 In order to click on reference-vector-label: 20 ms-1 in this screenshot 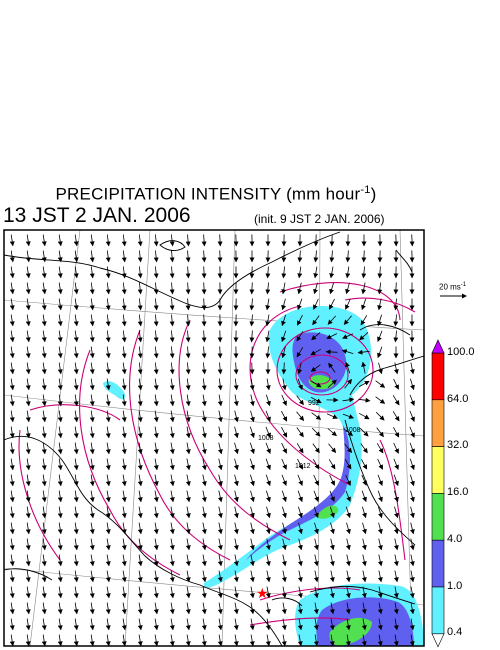, I will do `click(452, 287)`.